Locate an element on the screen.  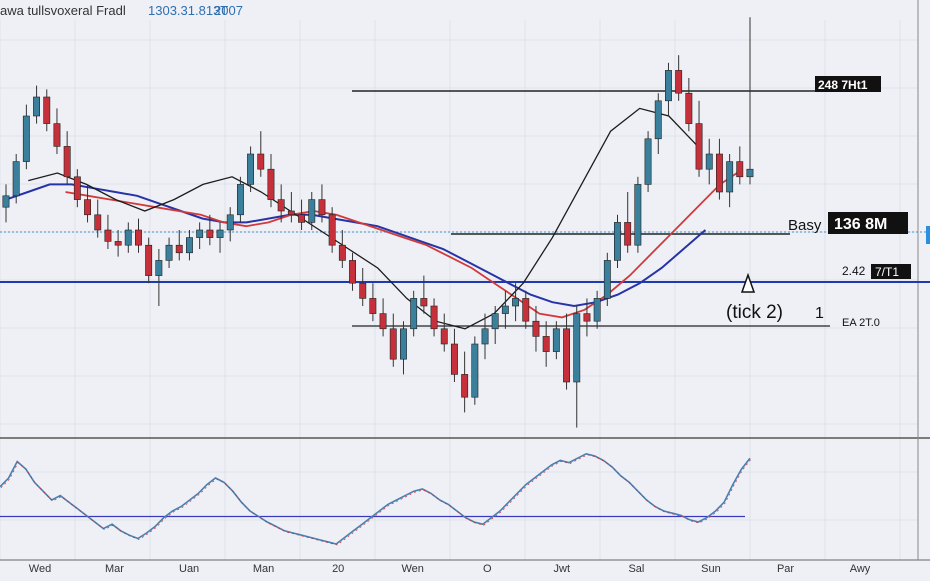
oscillator-shadow-line is located at coordinates (376, 500).